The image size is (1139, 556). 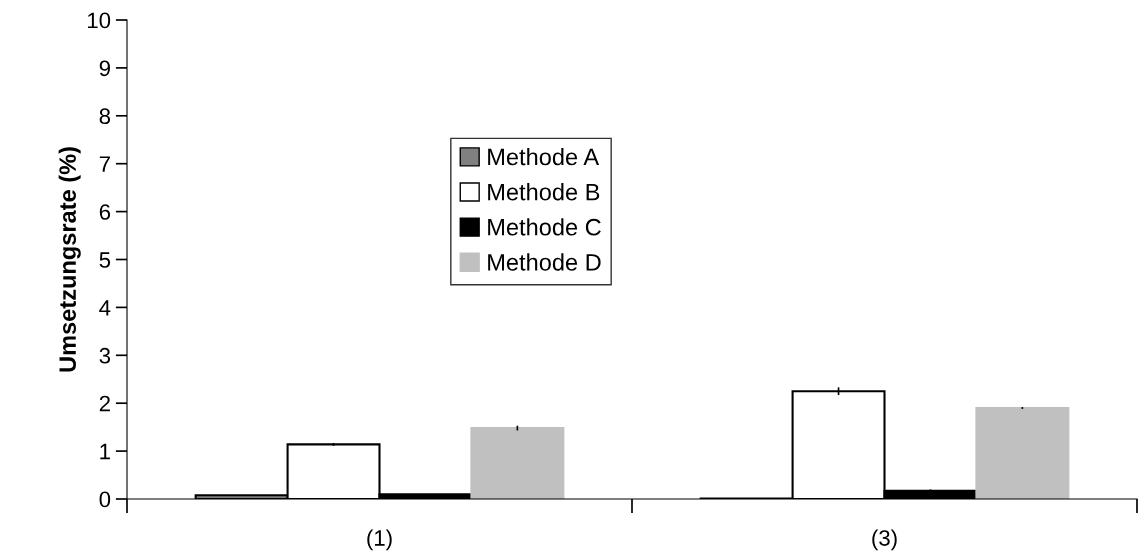 I want to click on y-axis-title: Umsetzungsrate (%), so click(x=69, y=259).